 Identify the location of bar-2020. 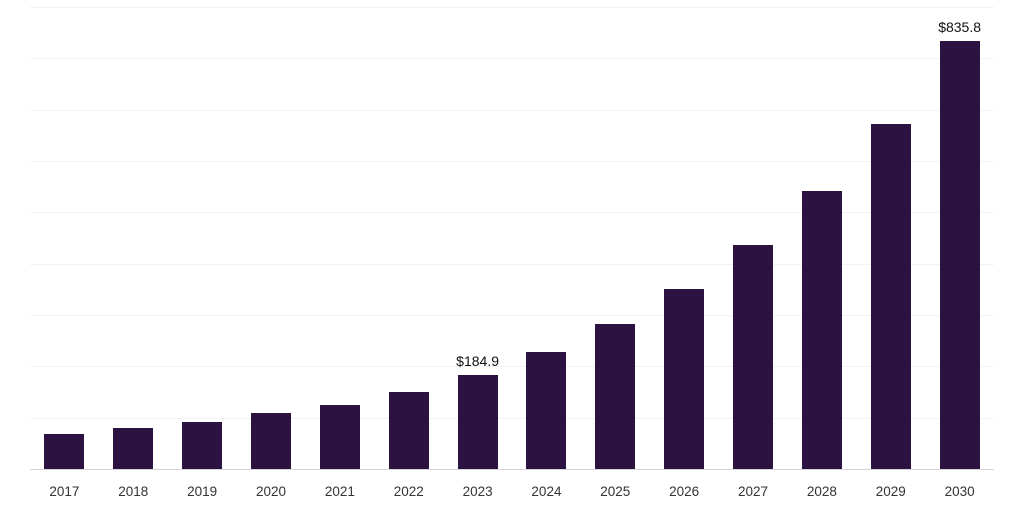
(271, 441).